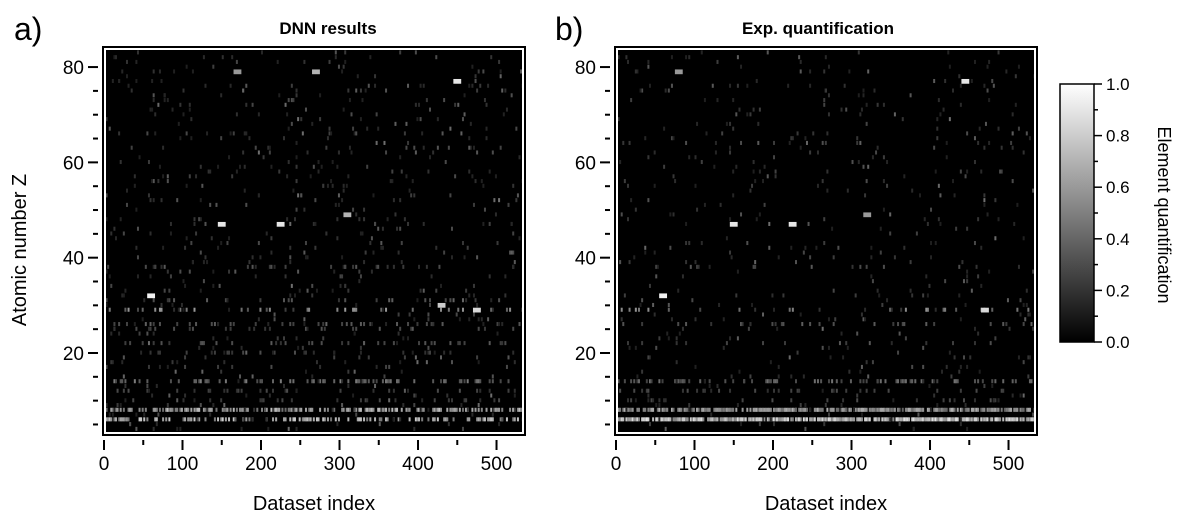  I want to click on x-tick-label: 300, so click(340, 464).